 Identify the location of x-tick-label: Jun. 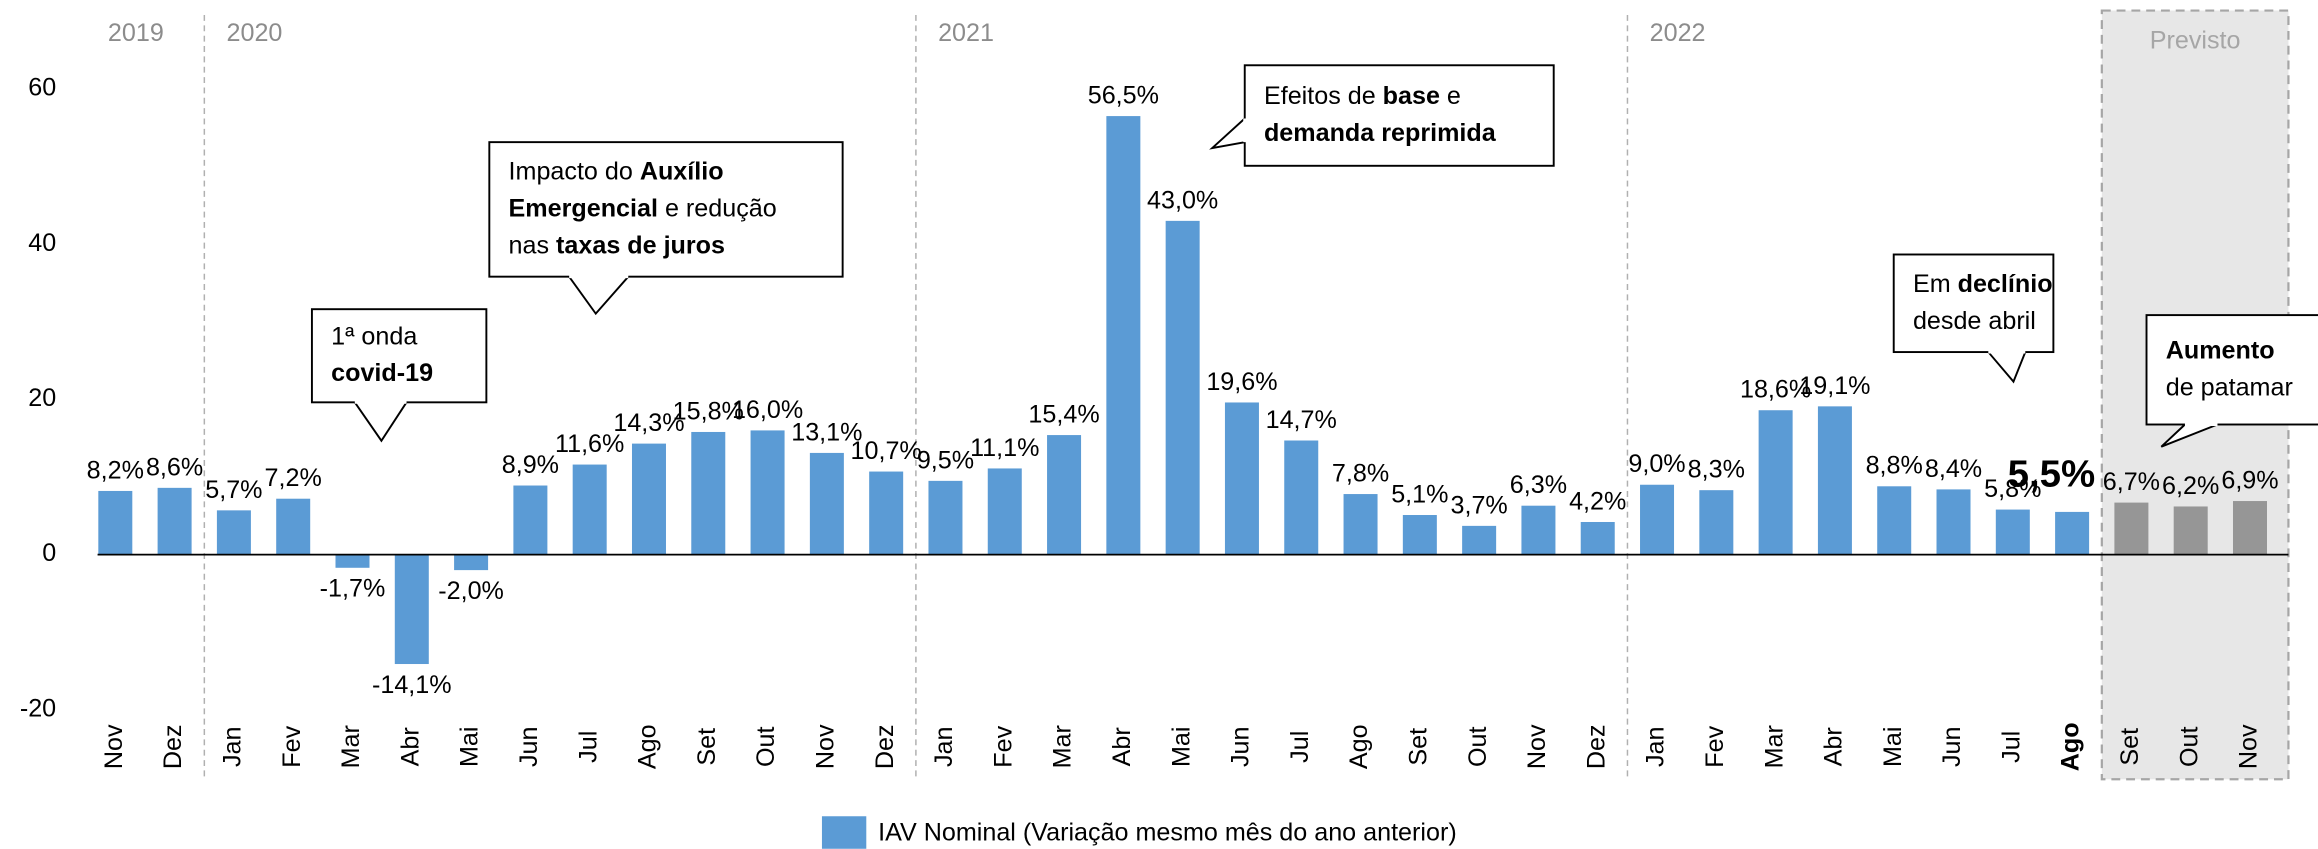
(1952, 747).